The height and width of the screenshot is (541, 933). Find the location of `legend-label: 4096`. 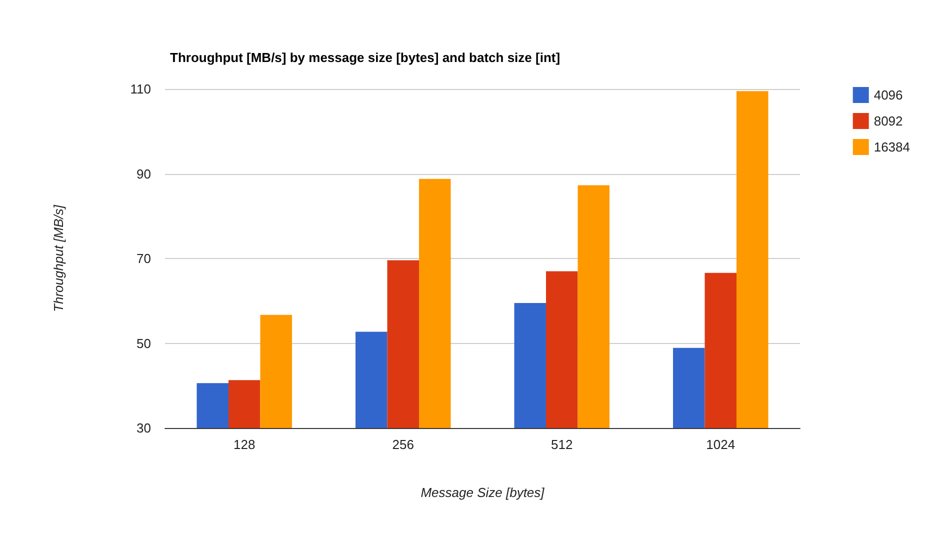

legend-label: 4096 is located at coordinates (888, 95).